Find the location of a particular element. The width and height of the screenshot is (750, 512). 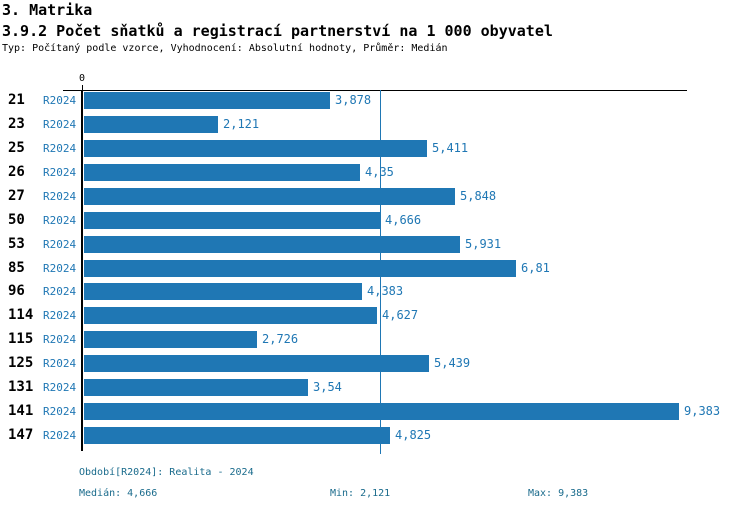

bar-value-label: 9,383 is located at coordinates (702, 411).